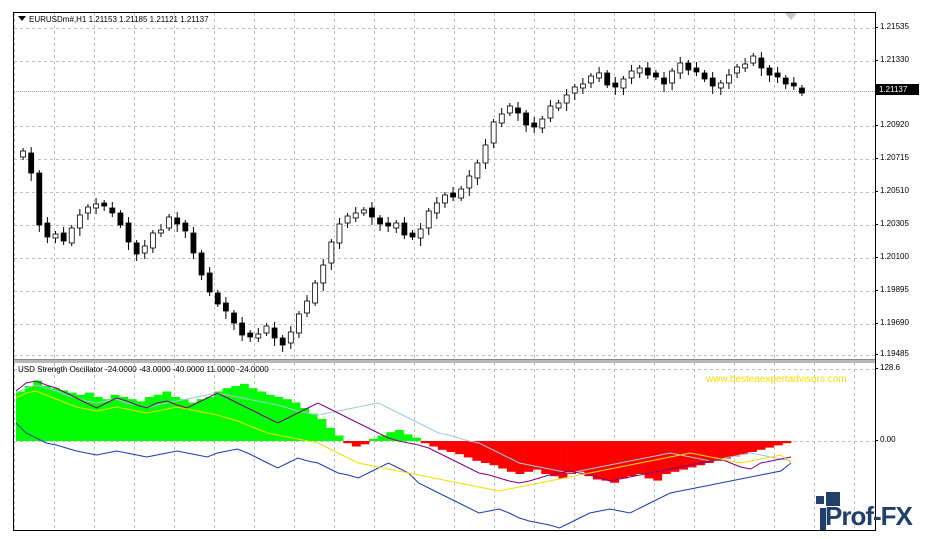 The image size is (935, 539). I want to click on price-tick-label: 1.21535, so click(892, 27).